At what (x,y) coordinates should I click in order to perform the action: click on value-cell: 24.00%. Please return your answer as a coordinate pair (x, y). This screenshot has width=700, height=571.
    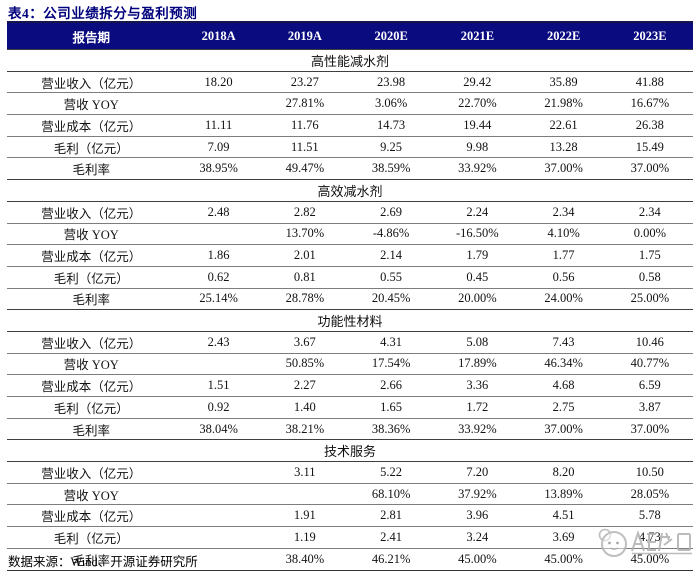
    Looking at the image, I should click on (563, 298).